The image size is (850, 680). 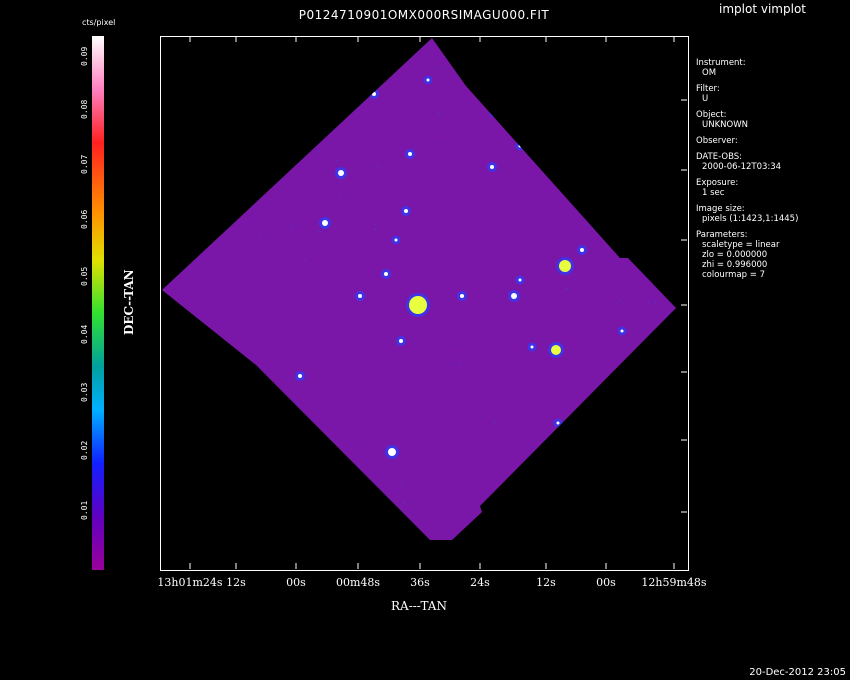 What do you see at coordinates (747, 115) in the screenshot?
I see `info-key: Object:` at bounding box center [747, 115].